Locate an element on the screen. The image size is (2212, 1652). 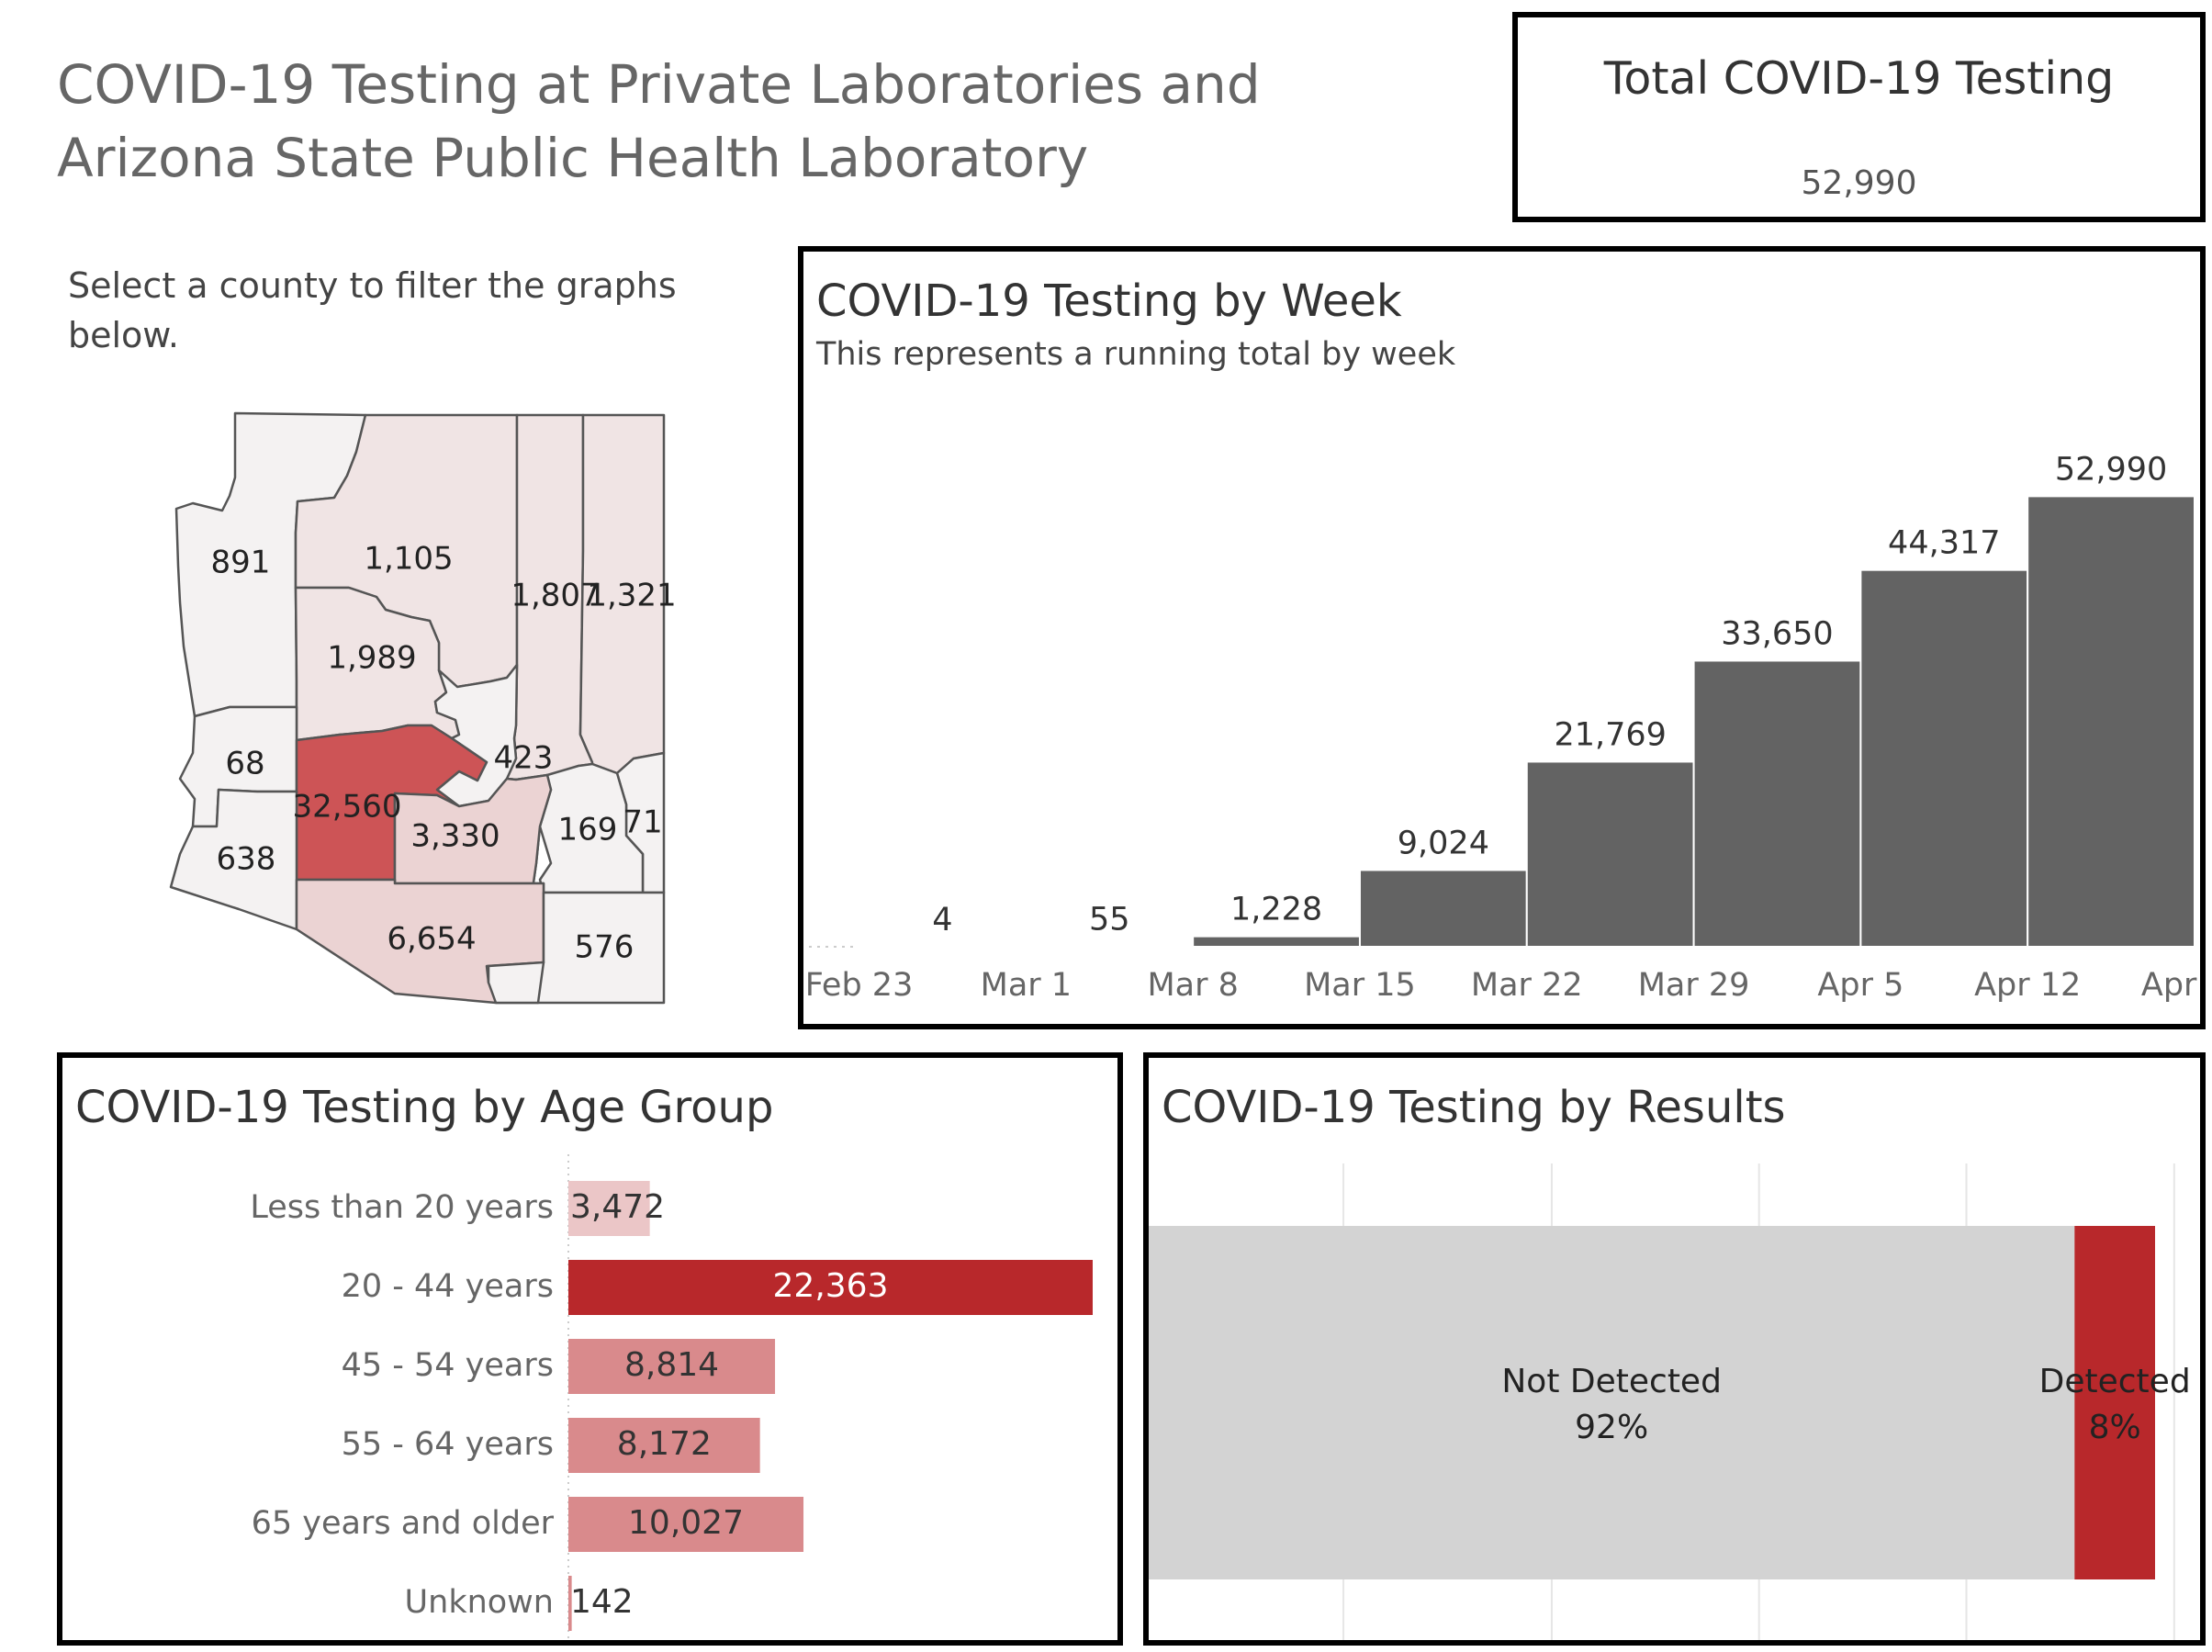
age-value-label: 22,363 is located at coordinates (831, 1286).